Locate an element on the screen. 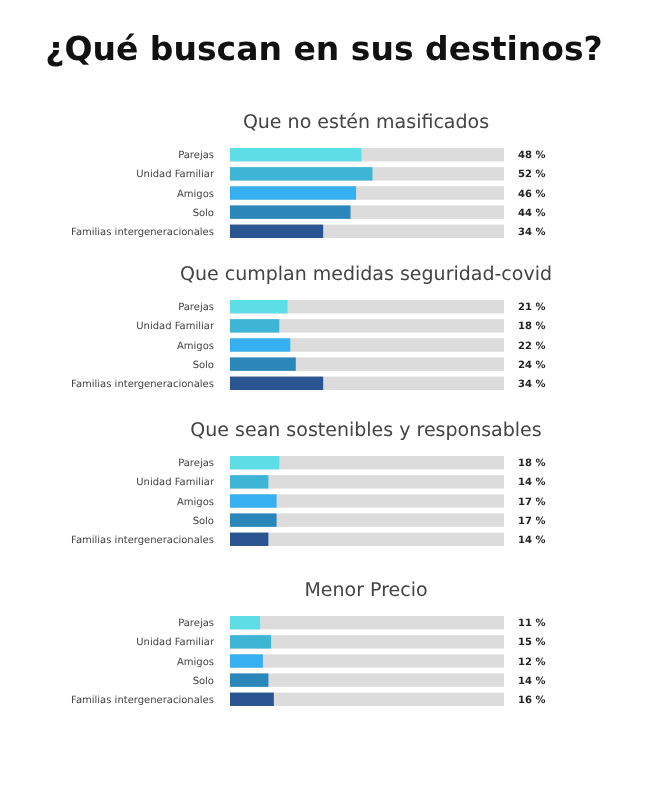  chart-title: Menor Precio is located at coordinates (366, 591).